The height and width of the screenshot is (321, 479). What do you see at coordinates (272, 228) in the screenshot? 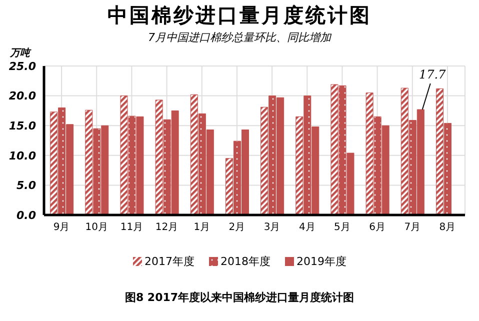
I see `x-tick-label: 3月` at bounding box center [272, 228].